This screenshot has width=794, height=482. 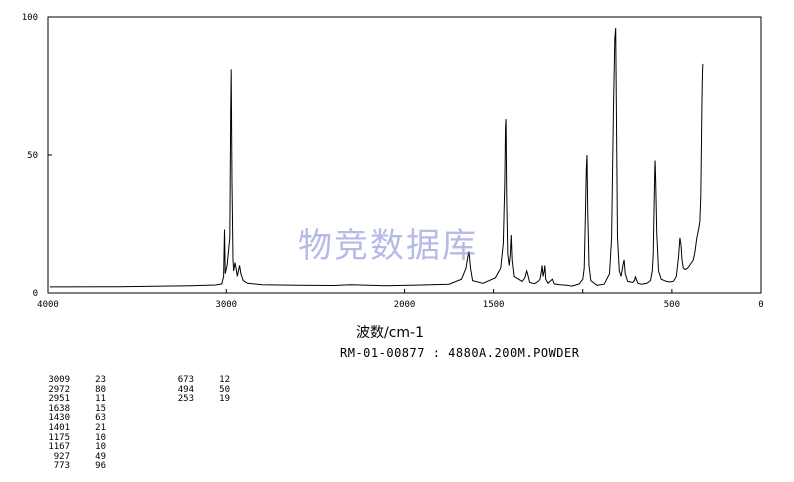 I want to click on peak-wavenumber: 1638, so click(x=59, y=408).